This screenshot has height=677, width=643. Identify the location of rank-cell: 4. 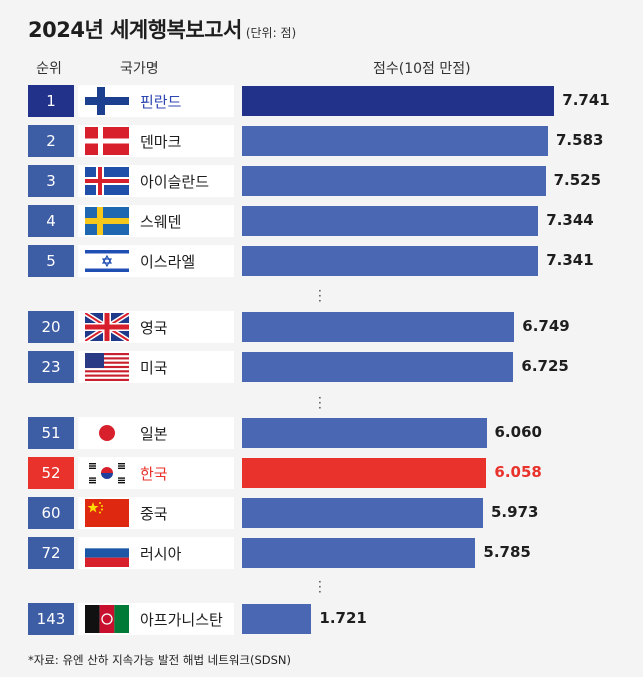
(51, 221).